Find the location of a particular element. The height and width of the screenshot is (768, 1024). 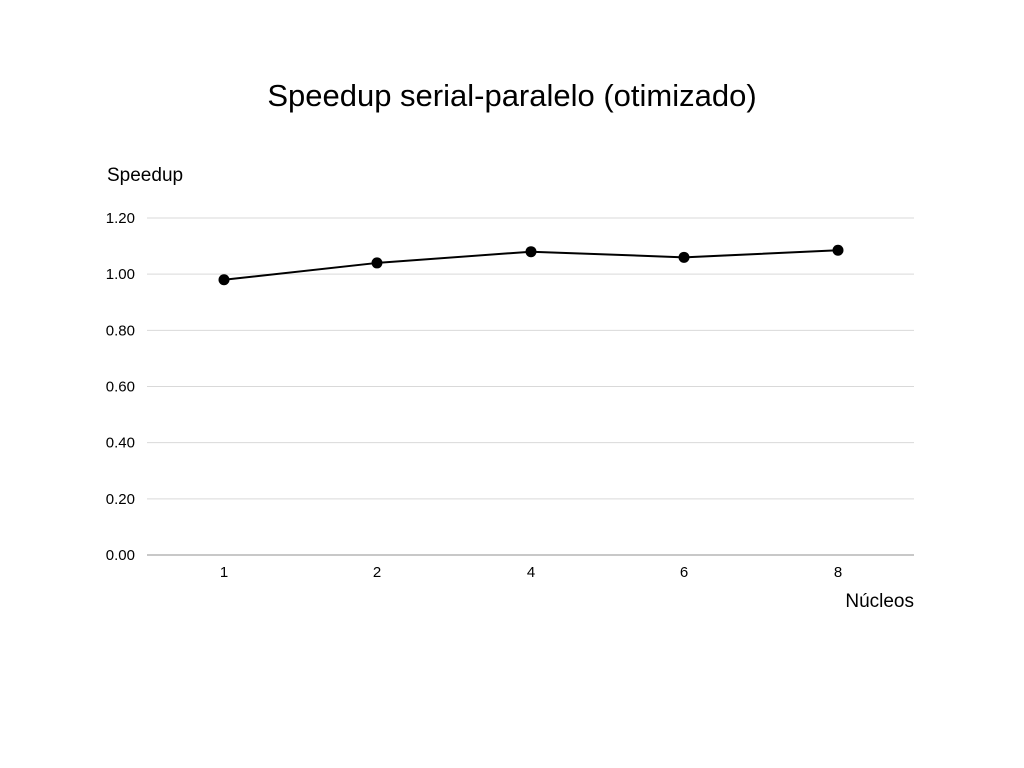

x-tick-label: 2 is located at coordinates (377, 572).